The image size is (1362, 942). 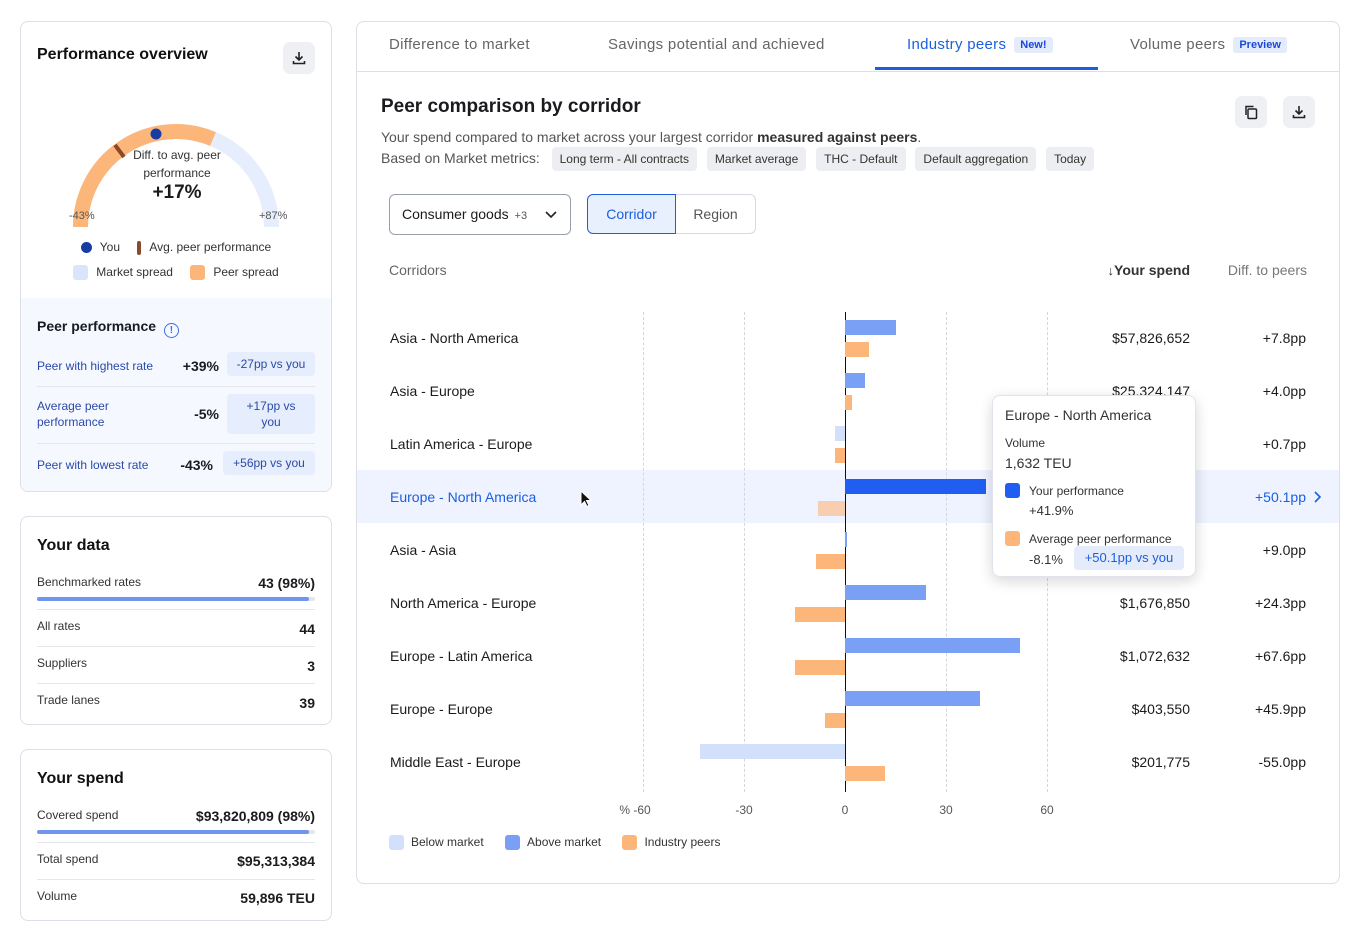 What do you see at coordinates (461, 656) in the screenshot?
I see `corridor-name: Europe - Latin America` at bounding box center [461, 656].